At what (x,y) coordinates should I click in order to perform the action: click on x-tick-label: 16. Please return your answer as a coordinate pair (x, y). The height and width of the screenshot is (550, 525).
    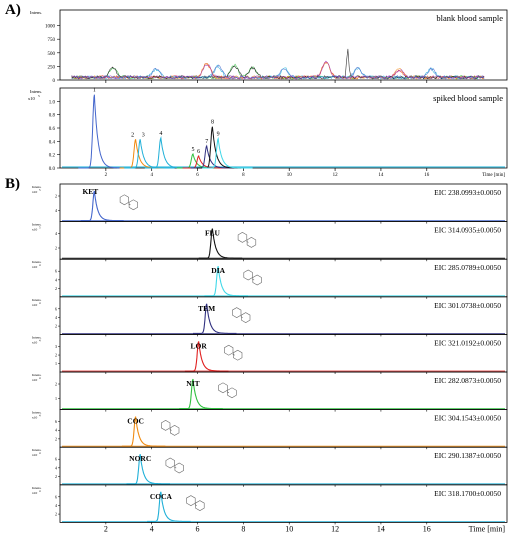
    Looking at the image, I should click on (427, 528).